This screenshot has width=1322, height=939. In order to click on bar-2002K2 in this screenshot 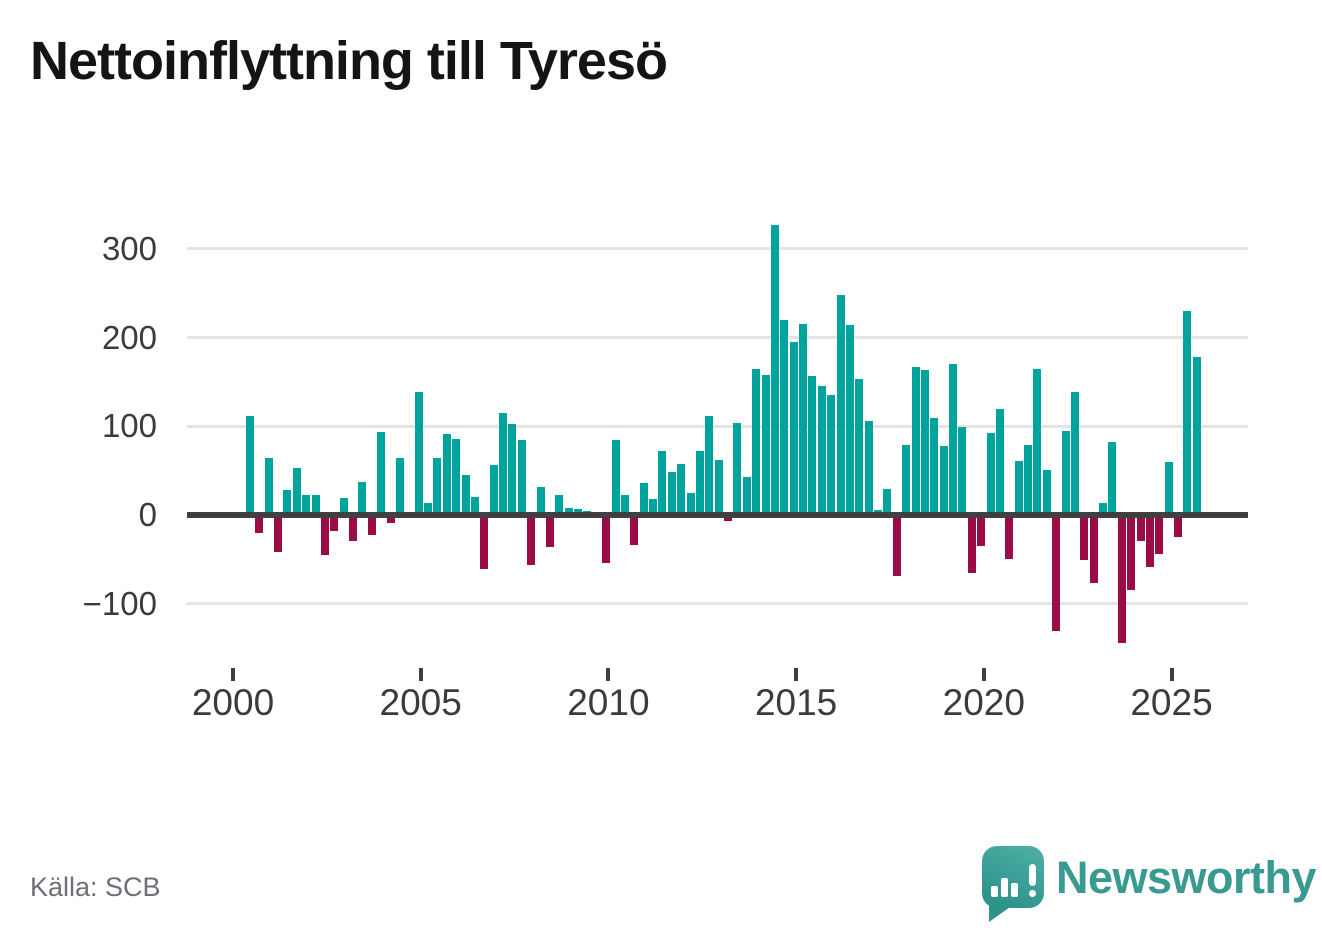, I will do `click(324, 535)`.